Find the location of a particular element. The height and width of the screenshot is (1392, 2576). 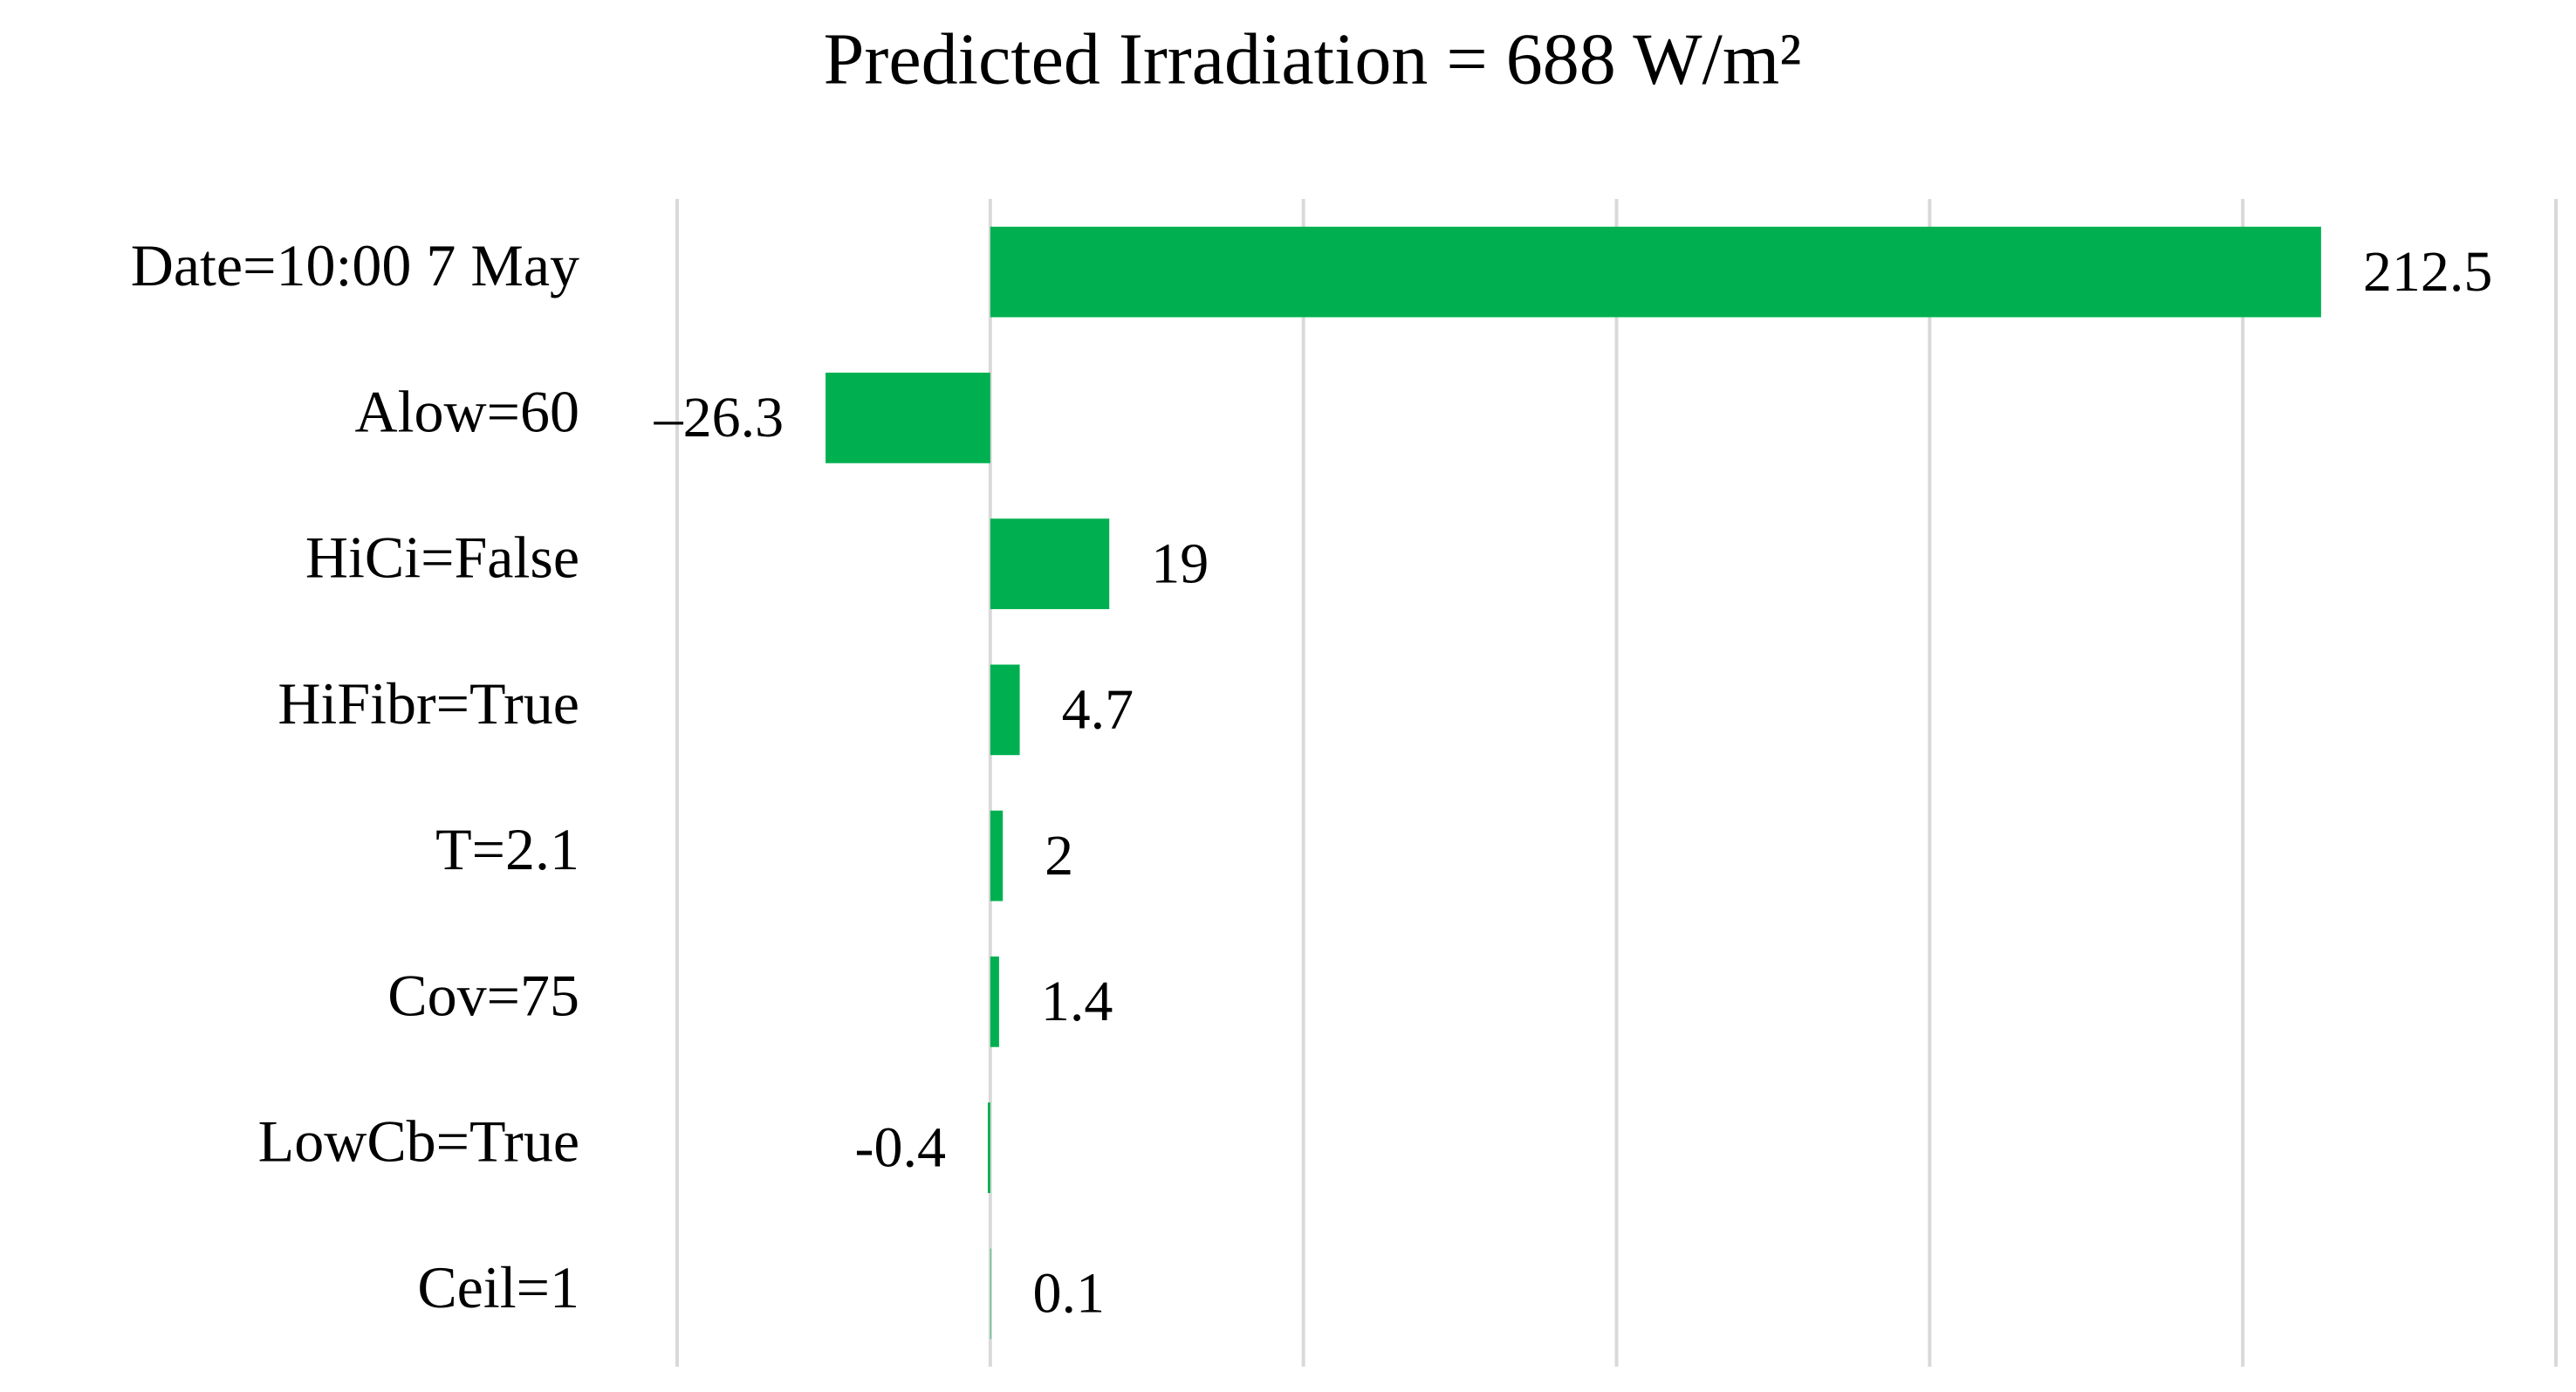

data-label: 1.4 is located at coordinates (1077, 1001).